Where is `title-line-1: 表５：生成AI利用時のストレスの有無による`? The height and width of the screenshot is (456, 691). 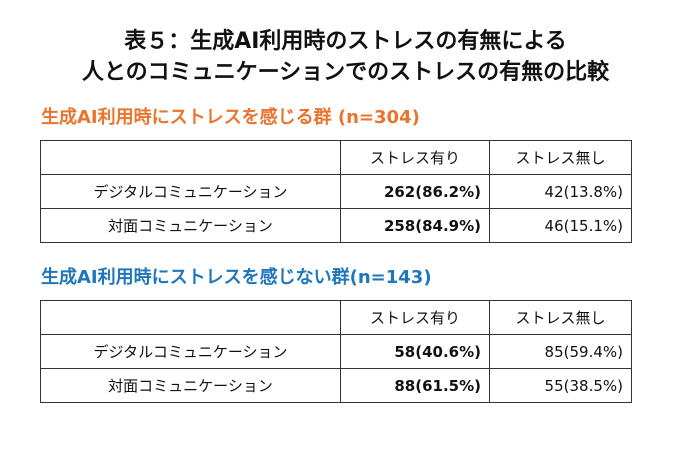
title-line-1: 表５：生成AI利用時のストレスの有無による is located at coordinates (345, 41).